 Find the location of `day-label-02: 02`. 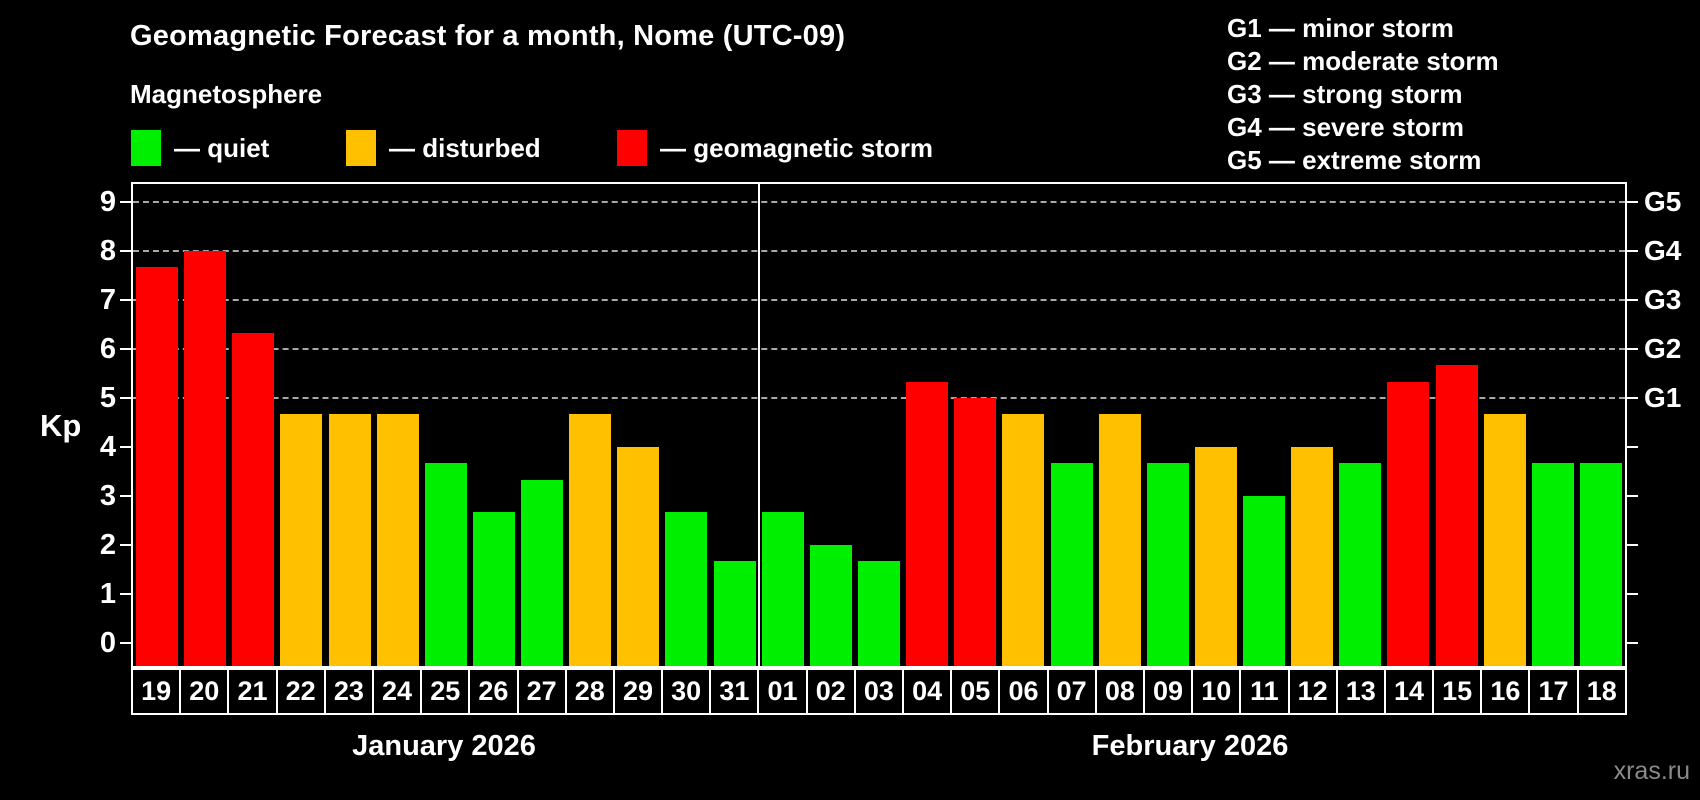

day-label-02: 02 is located at coordinates (830, 691).